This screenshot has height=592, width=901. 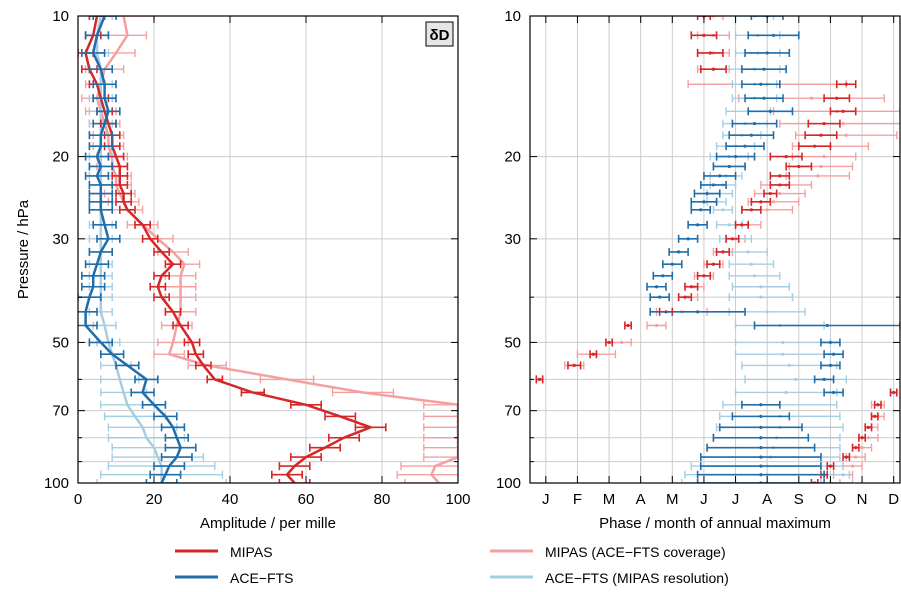 What do you see at coordinates (577, 499) in the screenshot?
I see `x-tick-label: F` at bounding box center [577, 499].